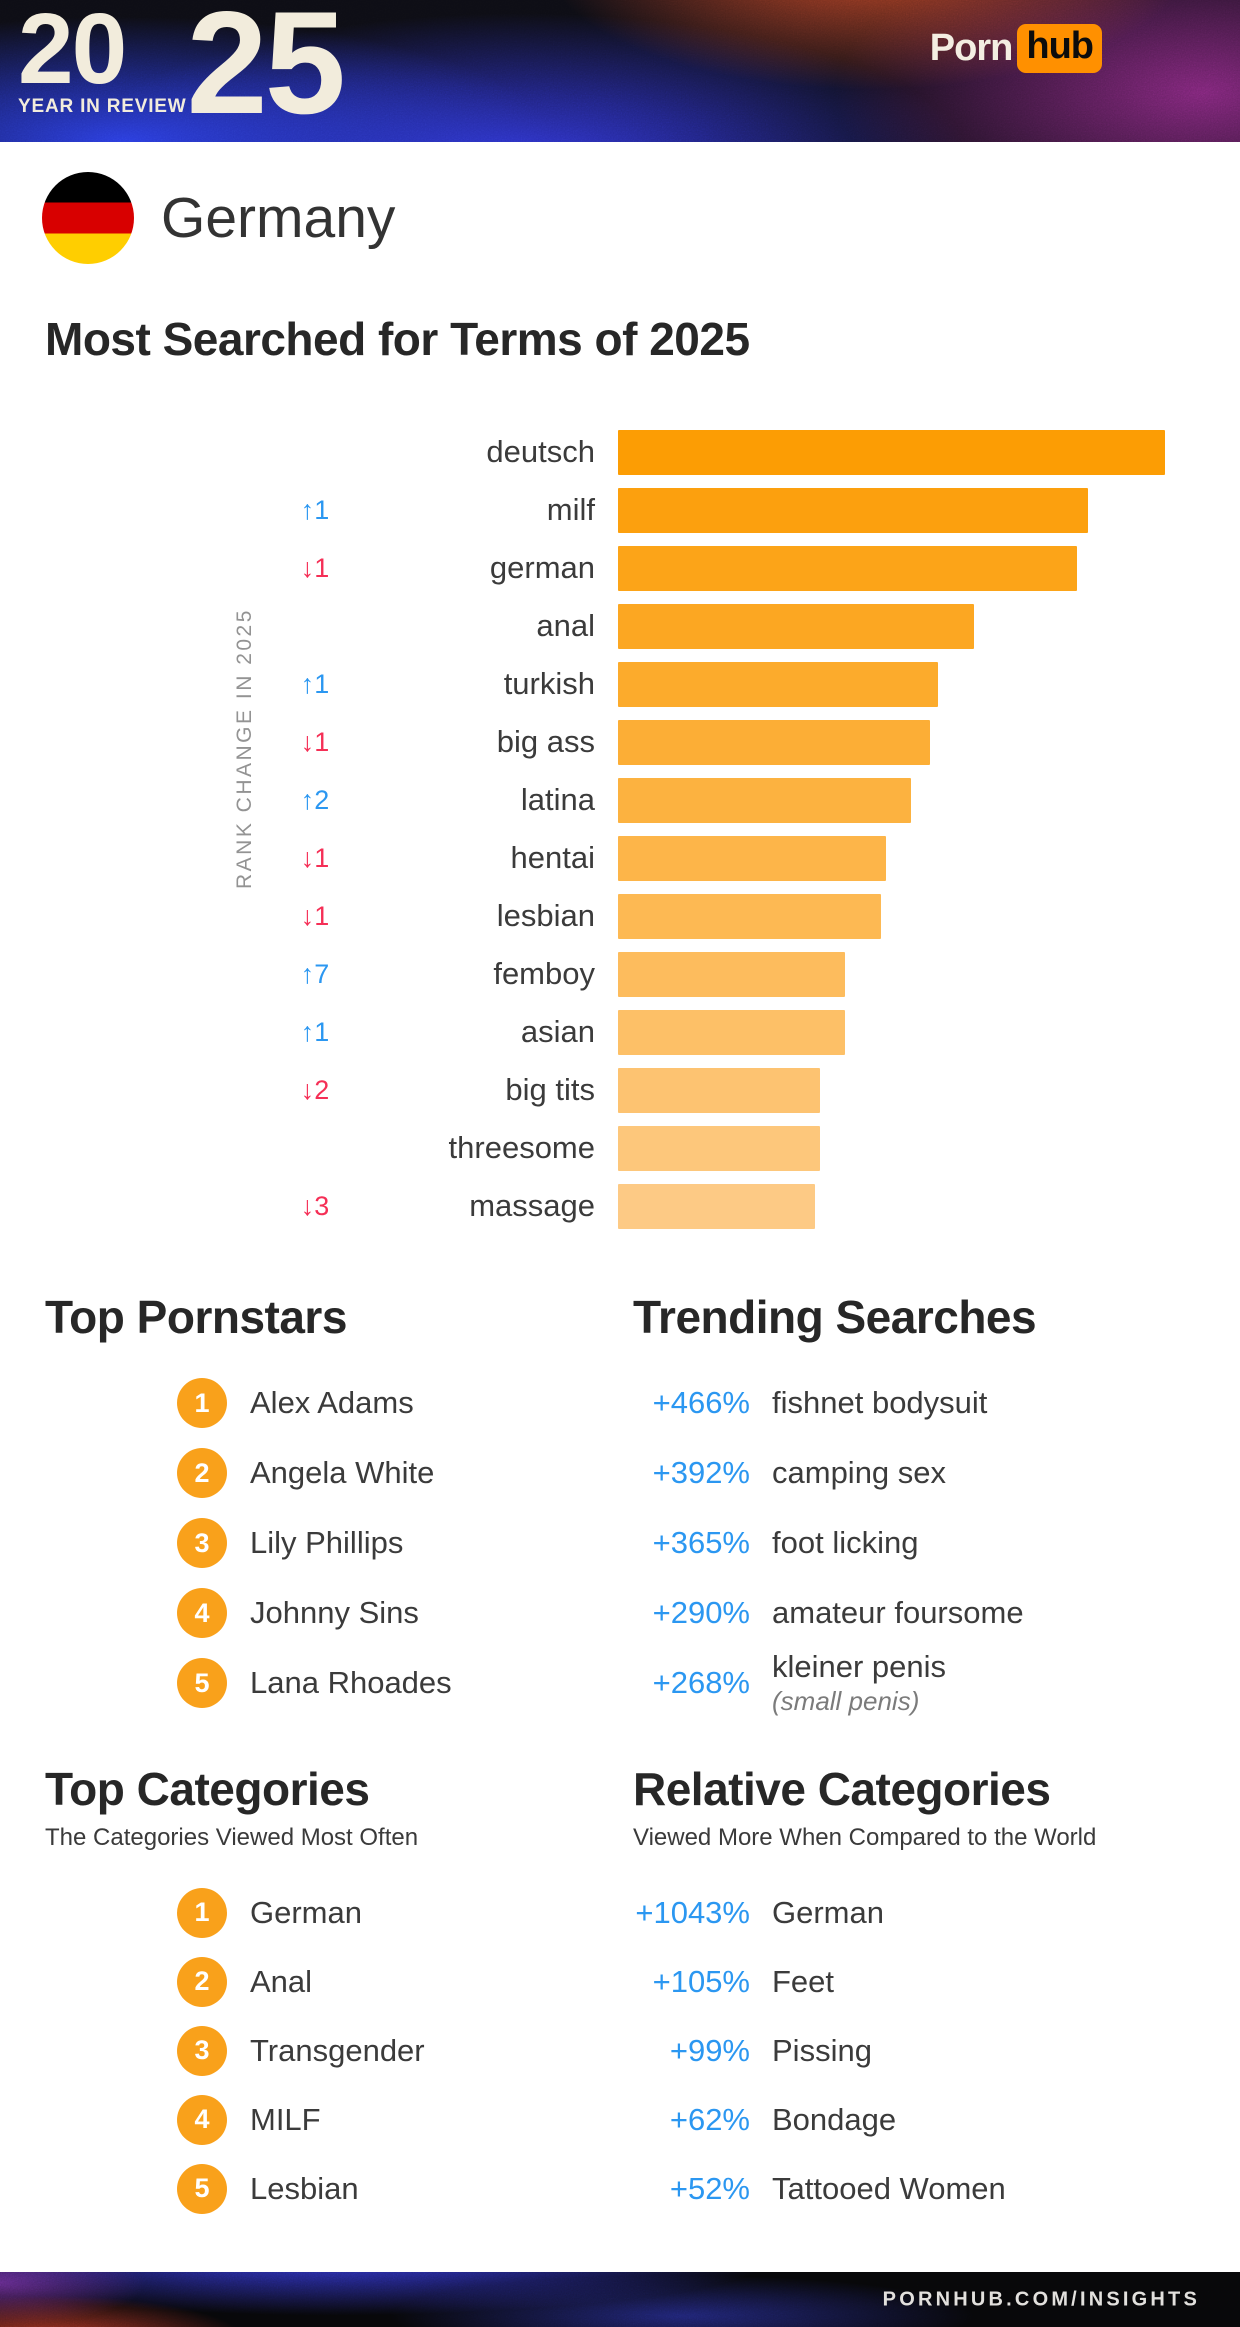 The width and height of the screenshot is (1240, 2327). Describe the element at coordinates (550, 1089) in the screenshot. I see `chart-term-label: big tits` at that location.